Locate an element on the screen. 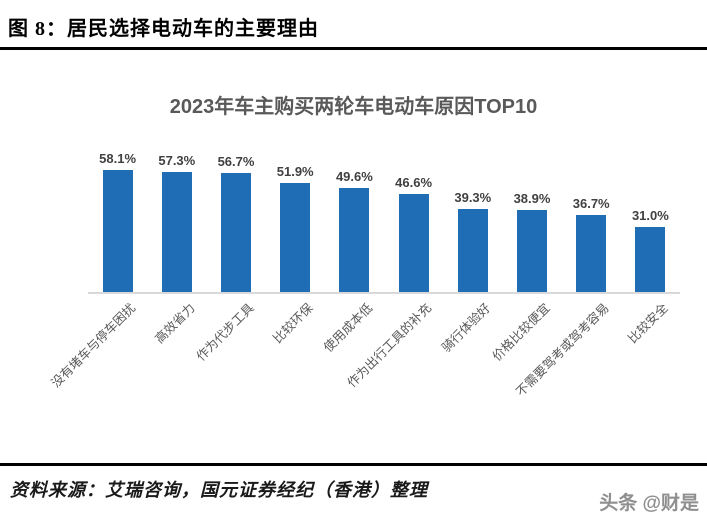  figure-title: 图 8：居民选择电动车的主要理由 is located at coordinates (163, 29).